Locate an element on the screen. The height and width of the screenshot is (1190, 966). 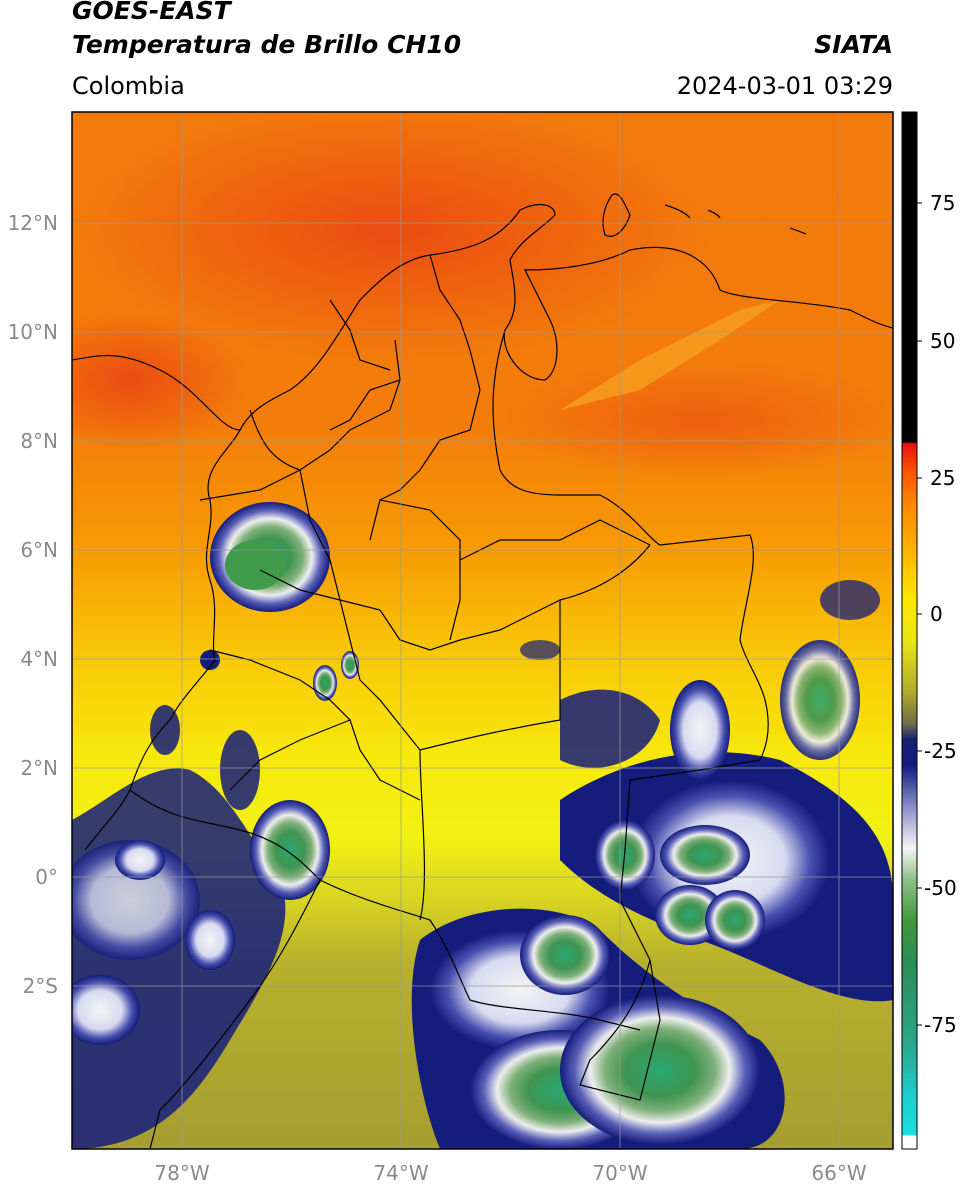
lon-tick-label: 70°W is located at coordinates (619, 1173).